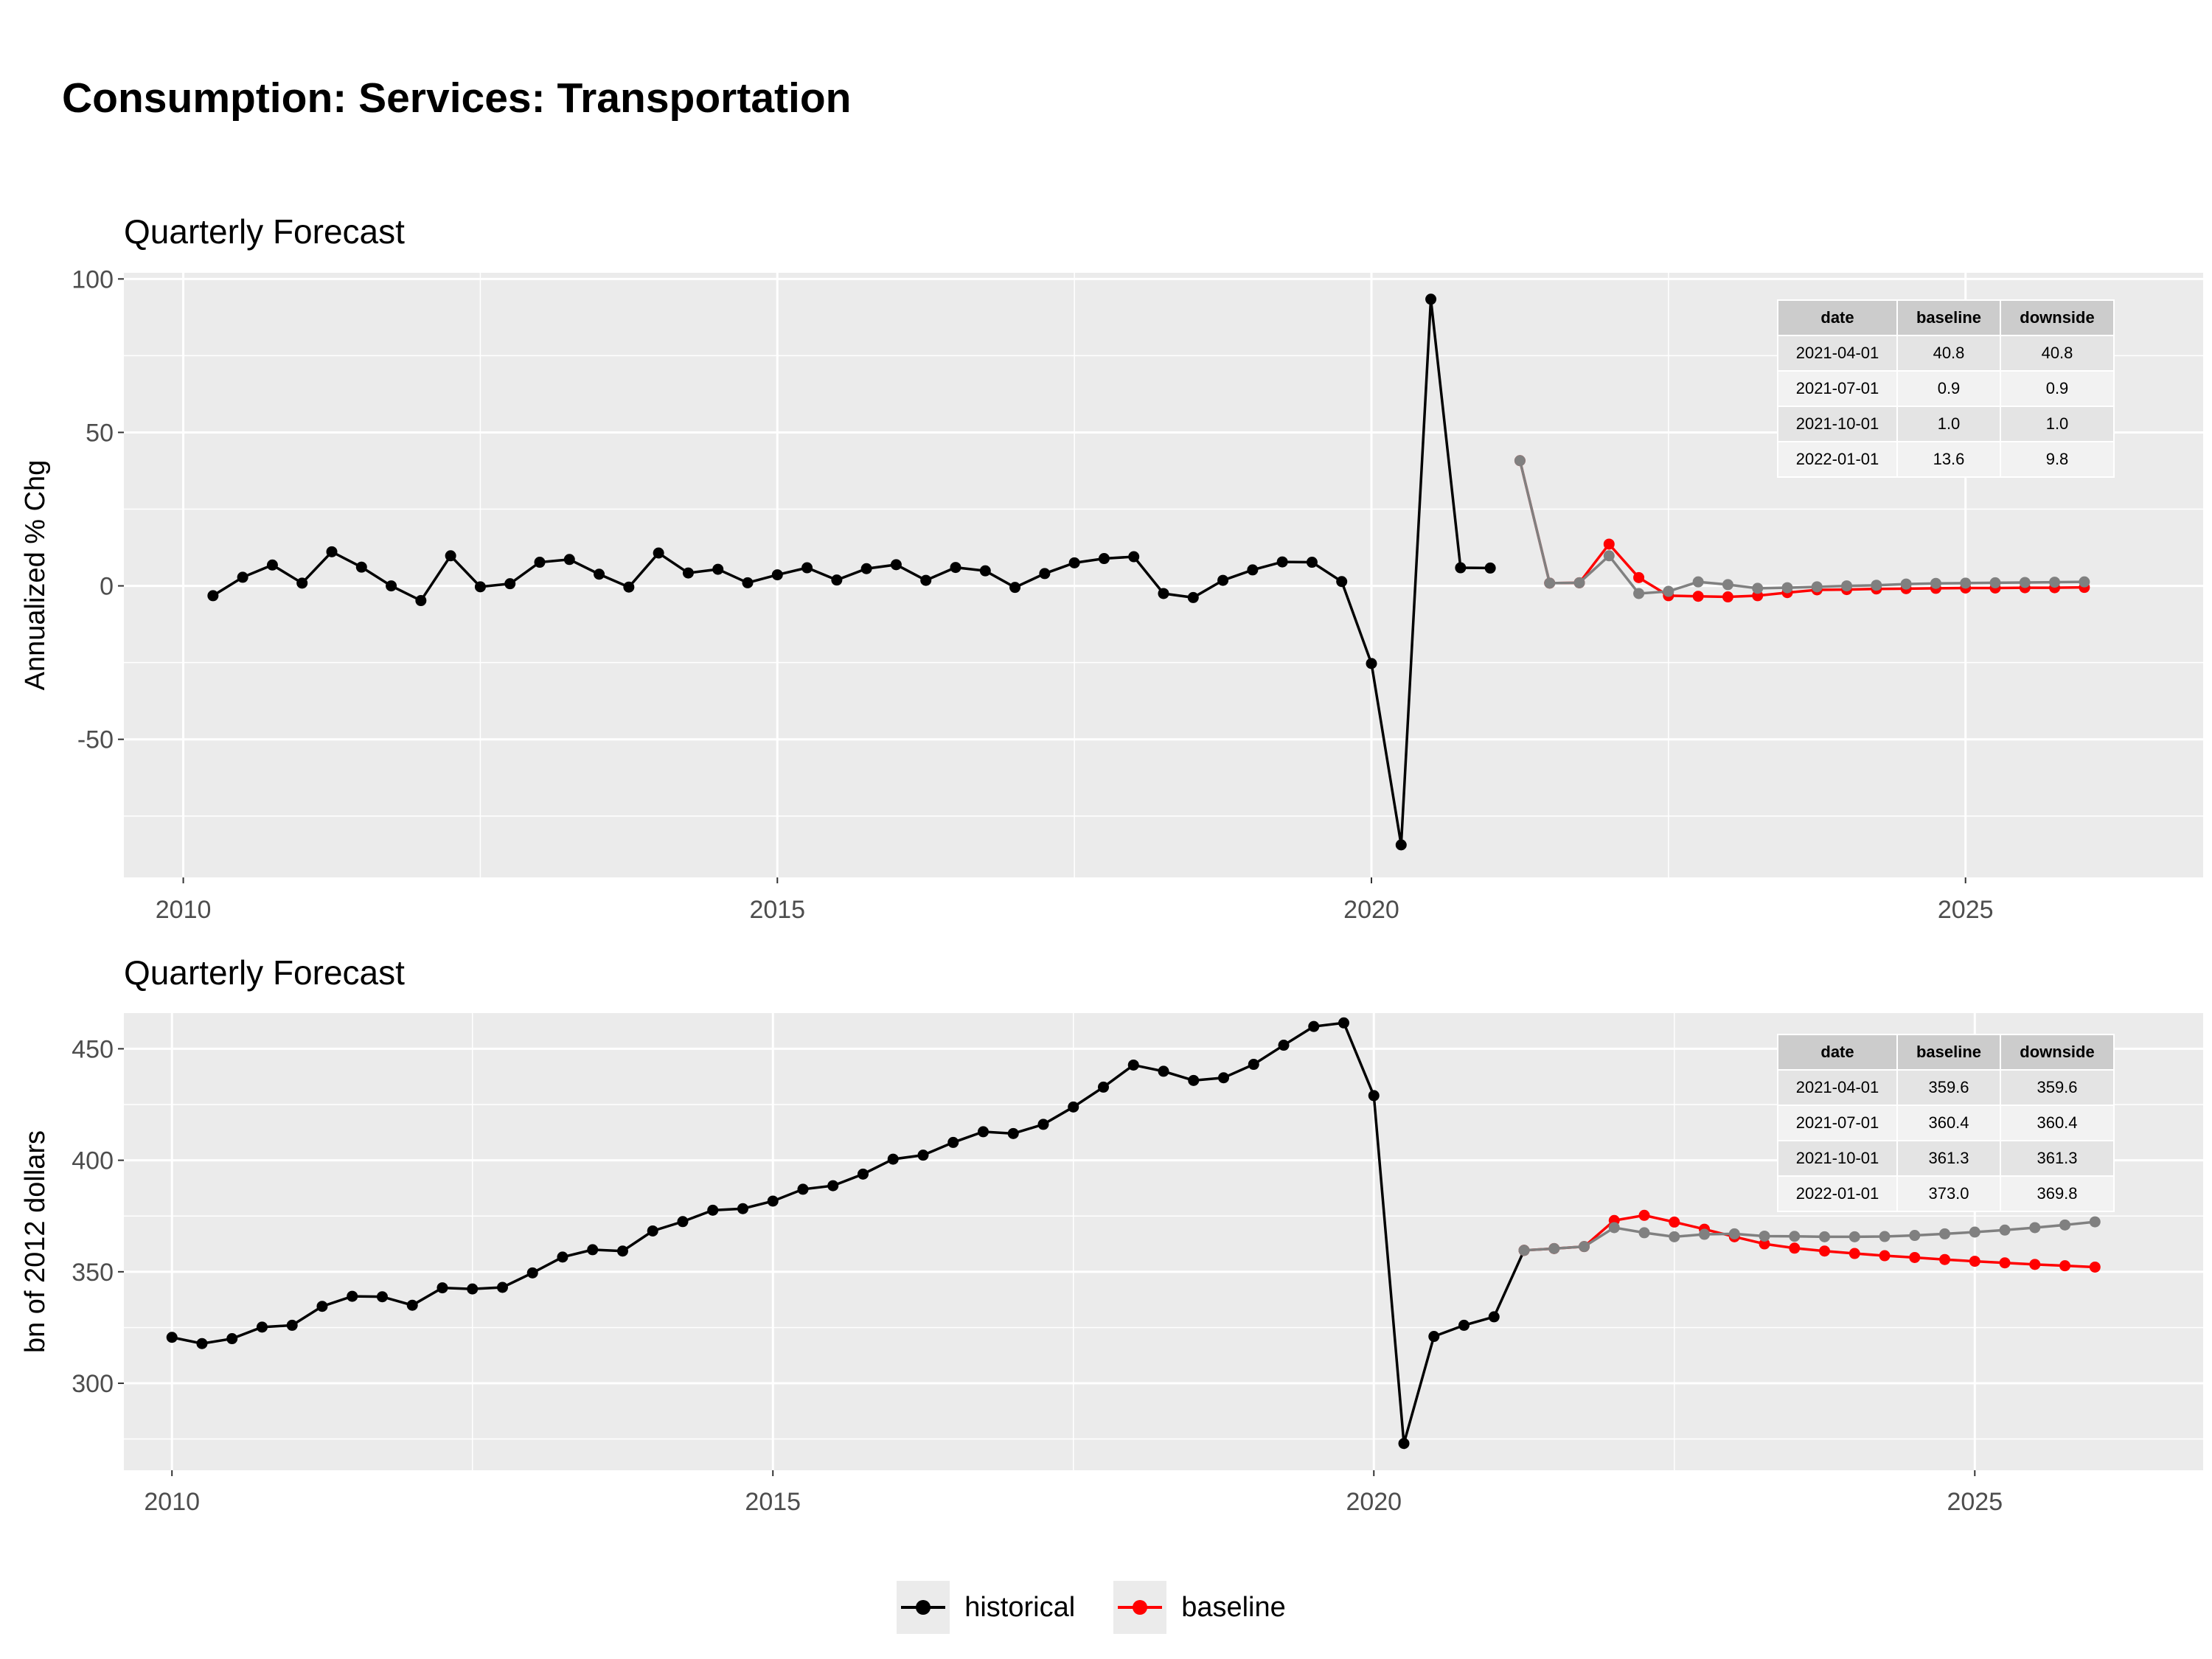  Describe the element at coordinates (1001, 1607) in the screenshot. I see `legend-item-historical: historical` at that location.